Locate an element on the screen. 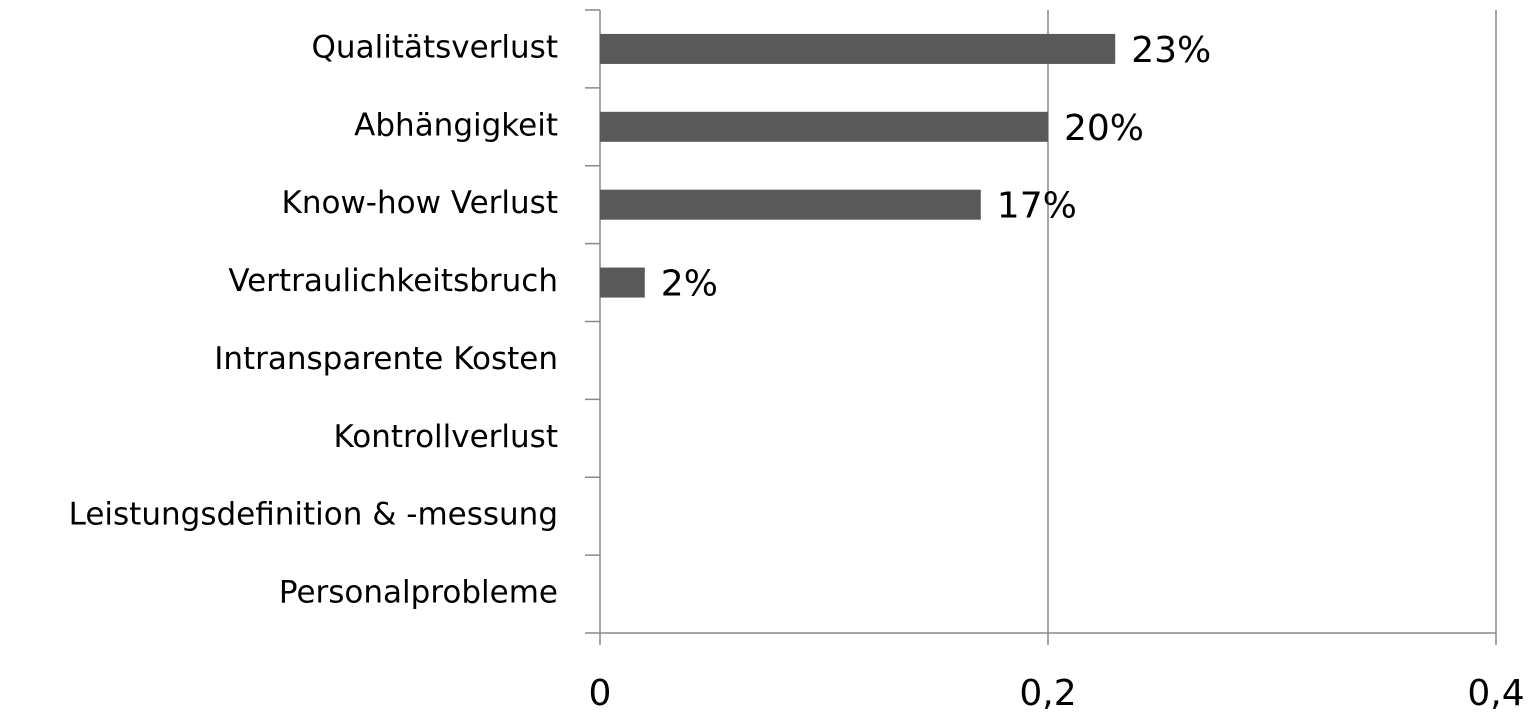 The image size is (1533, 719). y-tick-label: Know-how Verlust is located at coordinates (420, 203).